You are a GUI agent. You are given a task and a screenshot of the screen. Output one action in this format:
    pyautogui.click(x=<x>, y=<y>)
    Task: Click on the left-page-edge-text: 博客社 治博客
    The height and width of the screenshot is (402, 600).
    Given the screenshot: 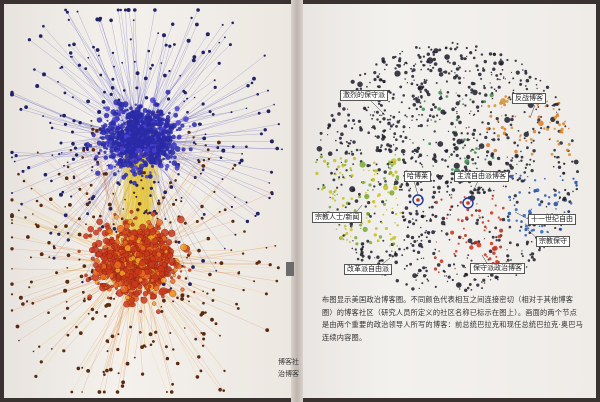 What is the action you would take?
    pyautogui.click(x=288, y=368)
    